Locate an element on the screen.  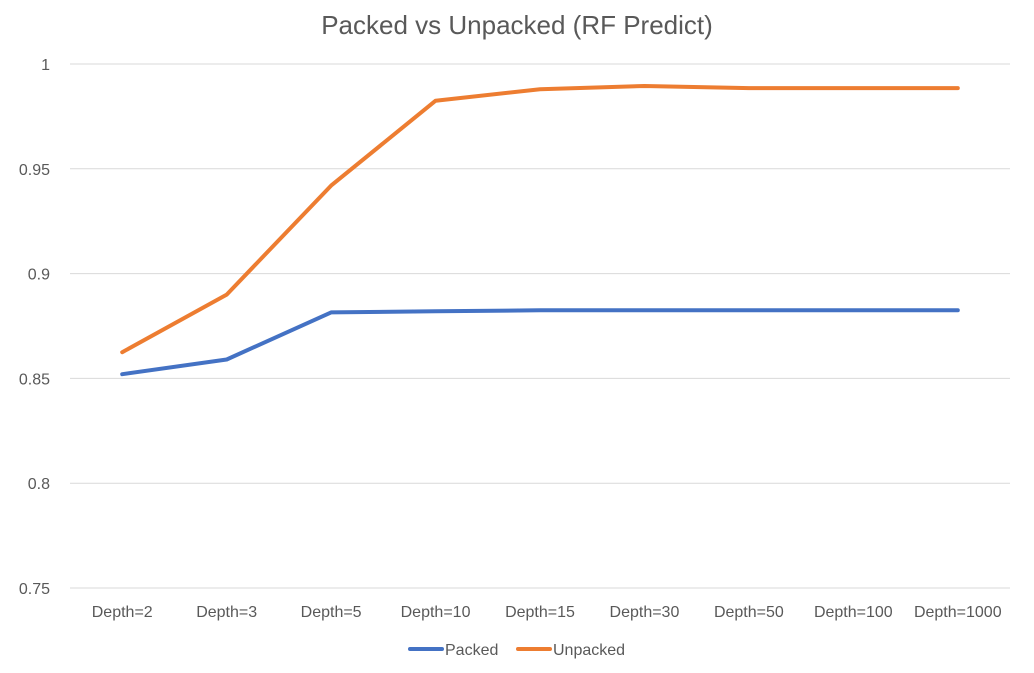
y-axis-tick-labels: 0.75 0.8 0.85 0.9 0.95 1 is located at coordinates (34, 327).